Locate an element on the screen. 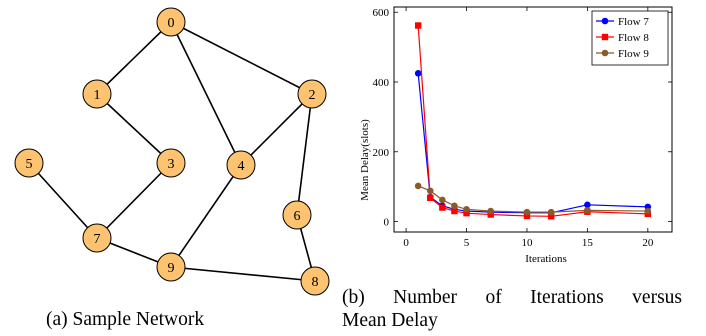  graph-node-1: 1 is located at coordinates (97, 94).